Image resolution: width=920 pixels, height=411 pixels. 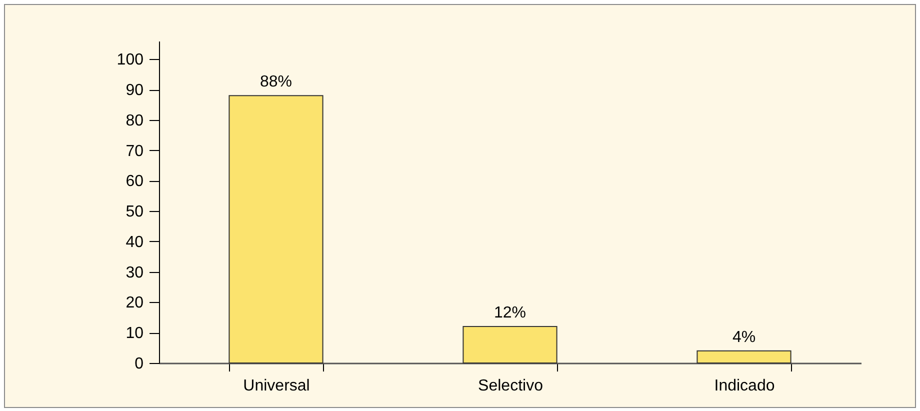 I want to click on data-label: 88%, so click(x=276, y=82).